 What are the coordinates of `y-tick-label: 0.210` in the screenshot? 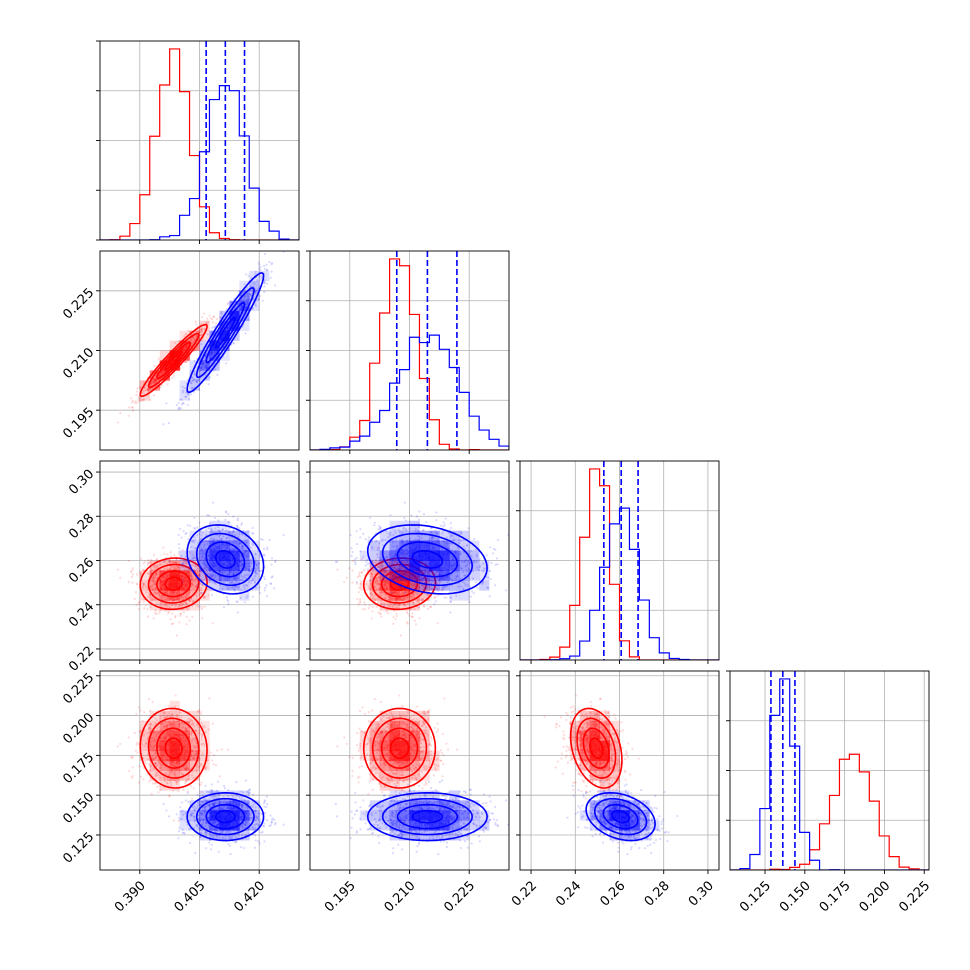 It's located at (78, 363).